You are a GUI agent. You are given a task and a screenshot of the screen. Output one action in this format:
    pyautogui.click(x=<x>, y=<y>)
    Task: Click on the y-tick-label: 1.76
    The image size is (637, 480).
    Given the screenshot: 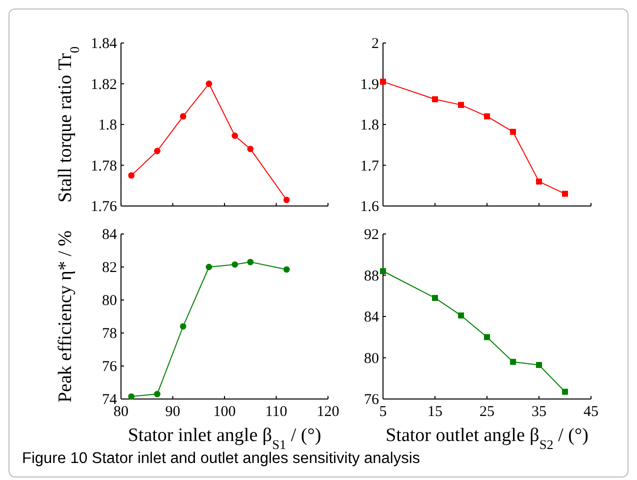 What is the action you would take?
    pyautogui.click(x=104, y=207)
    